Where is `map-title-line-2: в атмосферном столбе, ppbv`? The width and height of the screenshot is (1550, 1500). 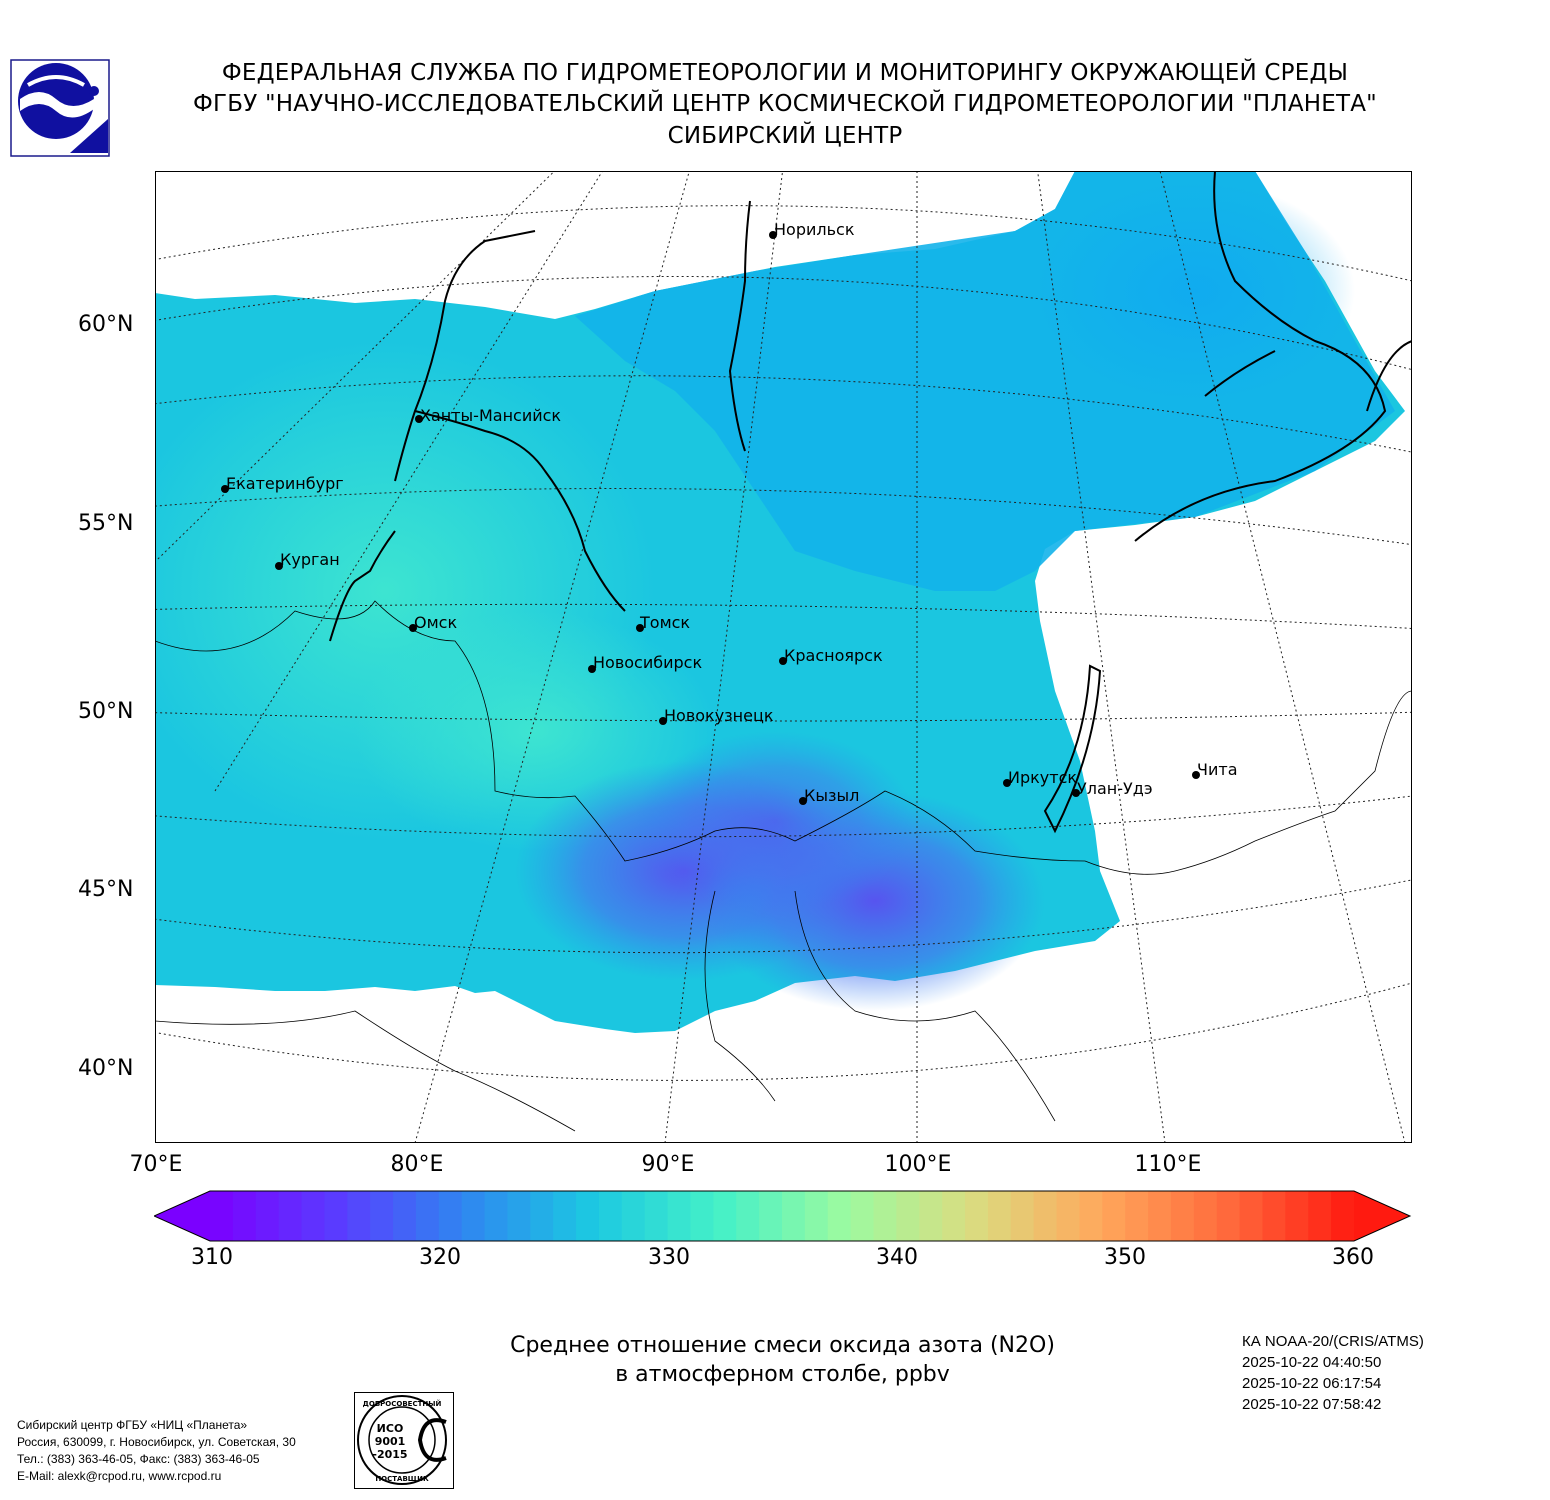 map-title-line-2: в атмосферном столбе, ppbv is located at coordinates (782, 1374).